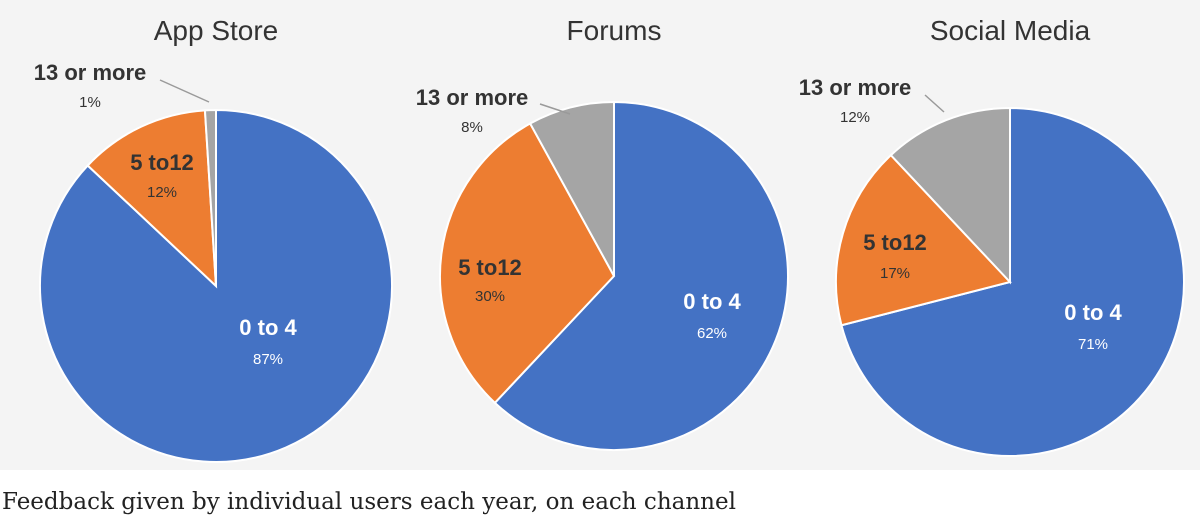 The width and height of the screenshot is (1200, 527). I want to click on chart-title-social-media: Social Media, so click(1010, 30).